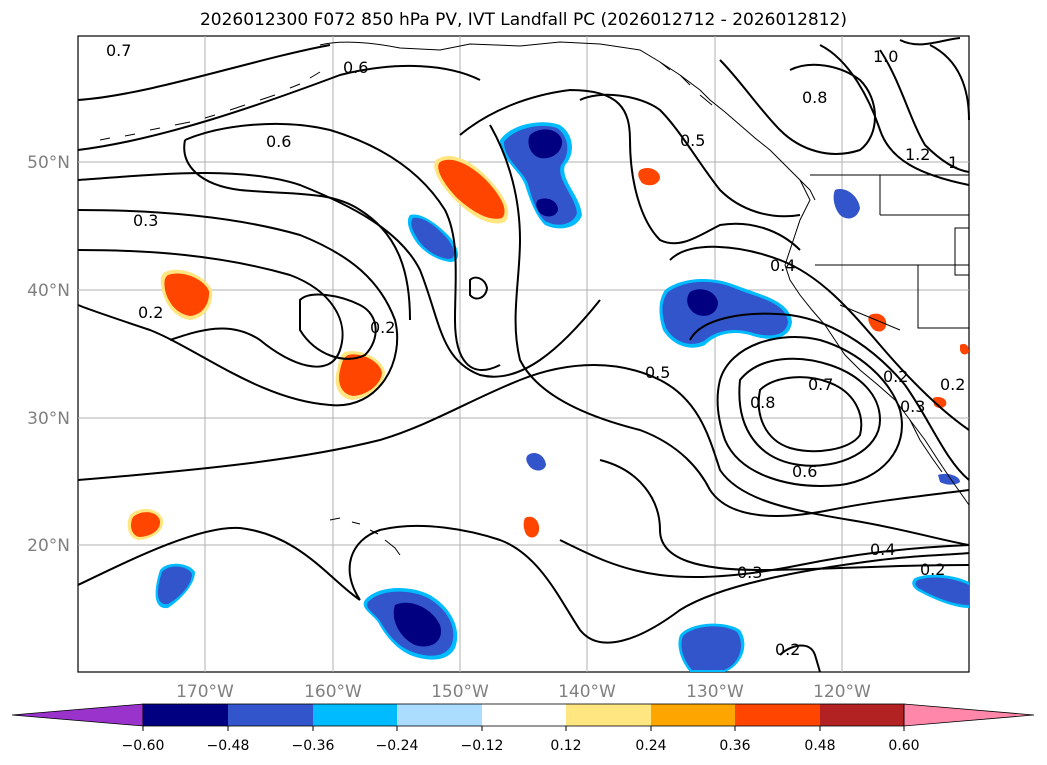 This screenshot has width=1047, height=765. I want to click on lon-label: 130°W, so click(715, 692).